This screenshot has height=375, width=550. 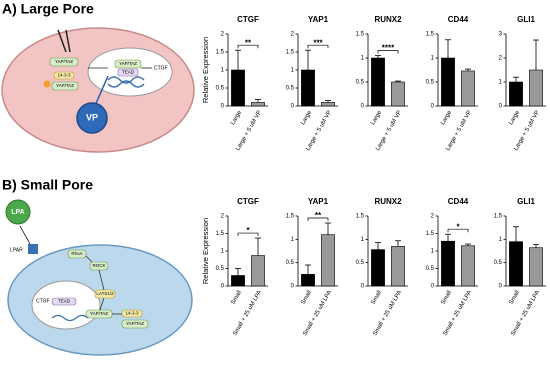 I want to click on diagram-label: RhoA, so click(x=76, y=253).